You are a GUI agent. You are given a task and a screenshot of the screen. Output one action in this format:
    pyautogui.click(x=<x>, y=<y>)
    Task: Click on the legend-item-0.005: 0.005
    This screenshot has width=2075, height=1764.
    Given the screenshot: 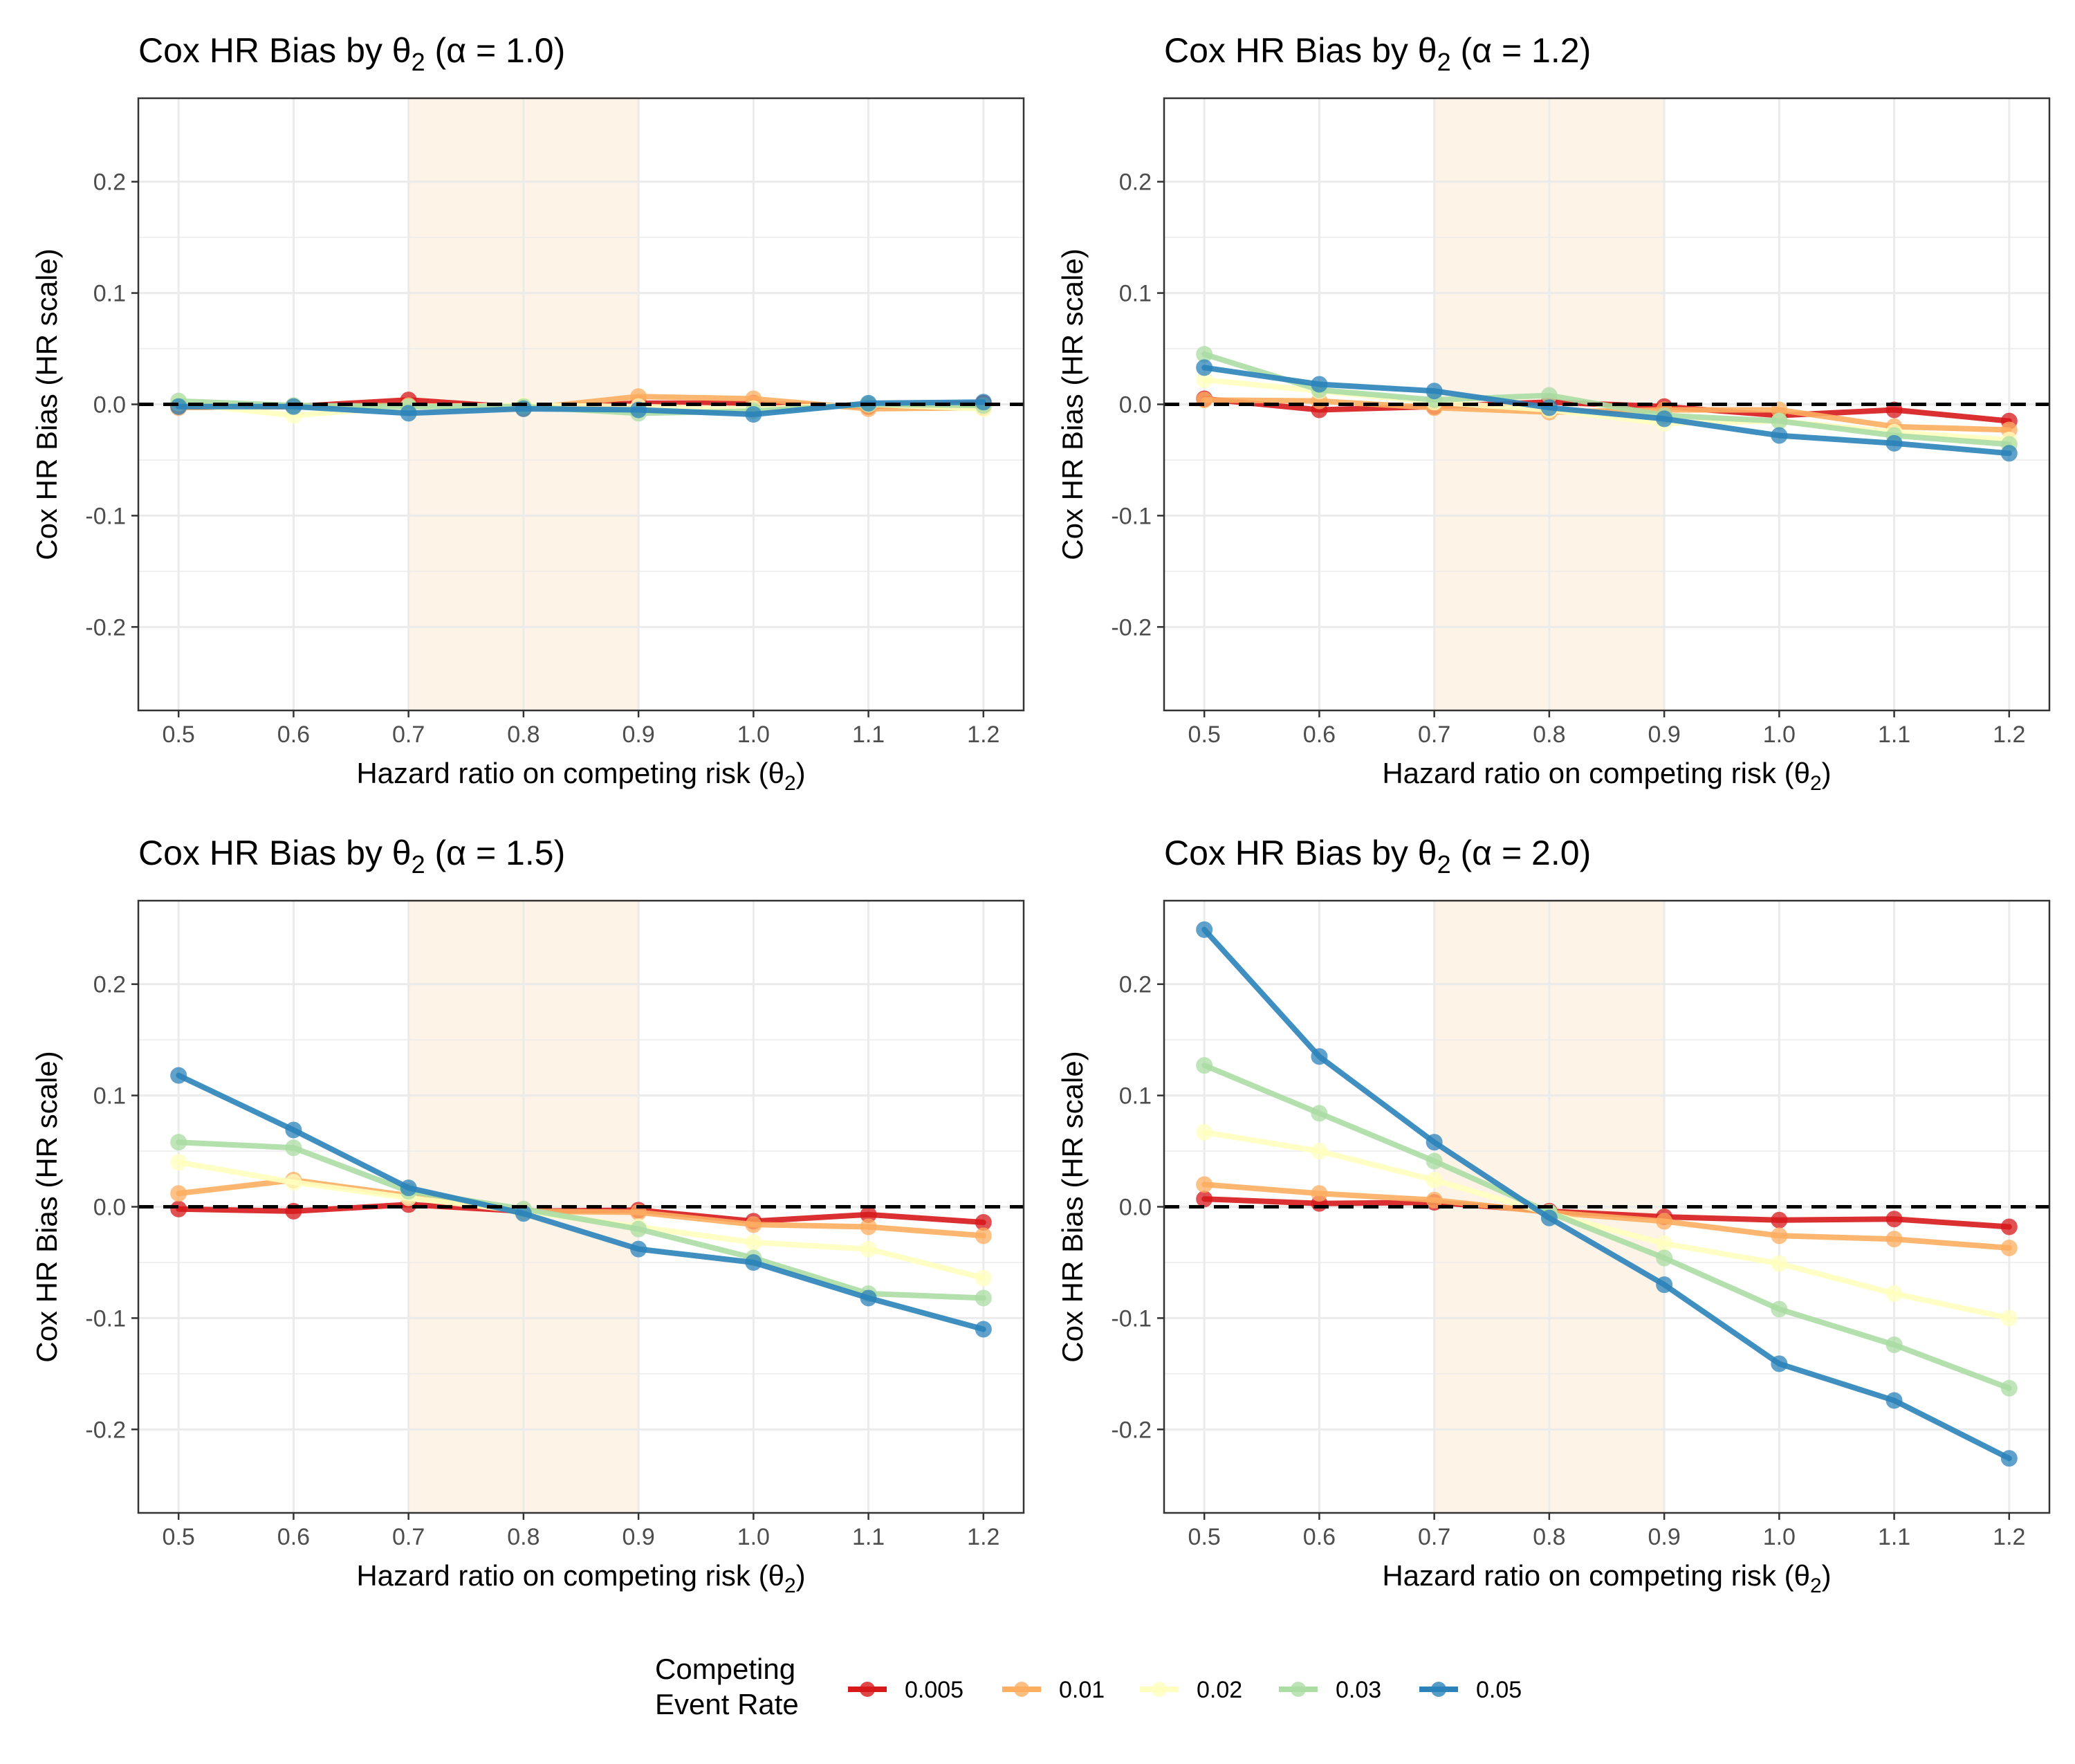 What is the action you would take?
    pyautogui.click(x=905, y=1690)
    